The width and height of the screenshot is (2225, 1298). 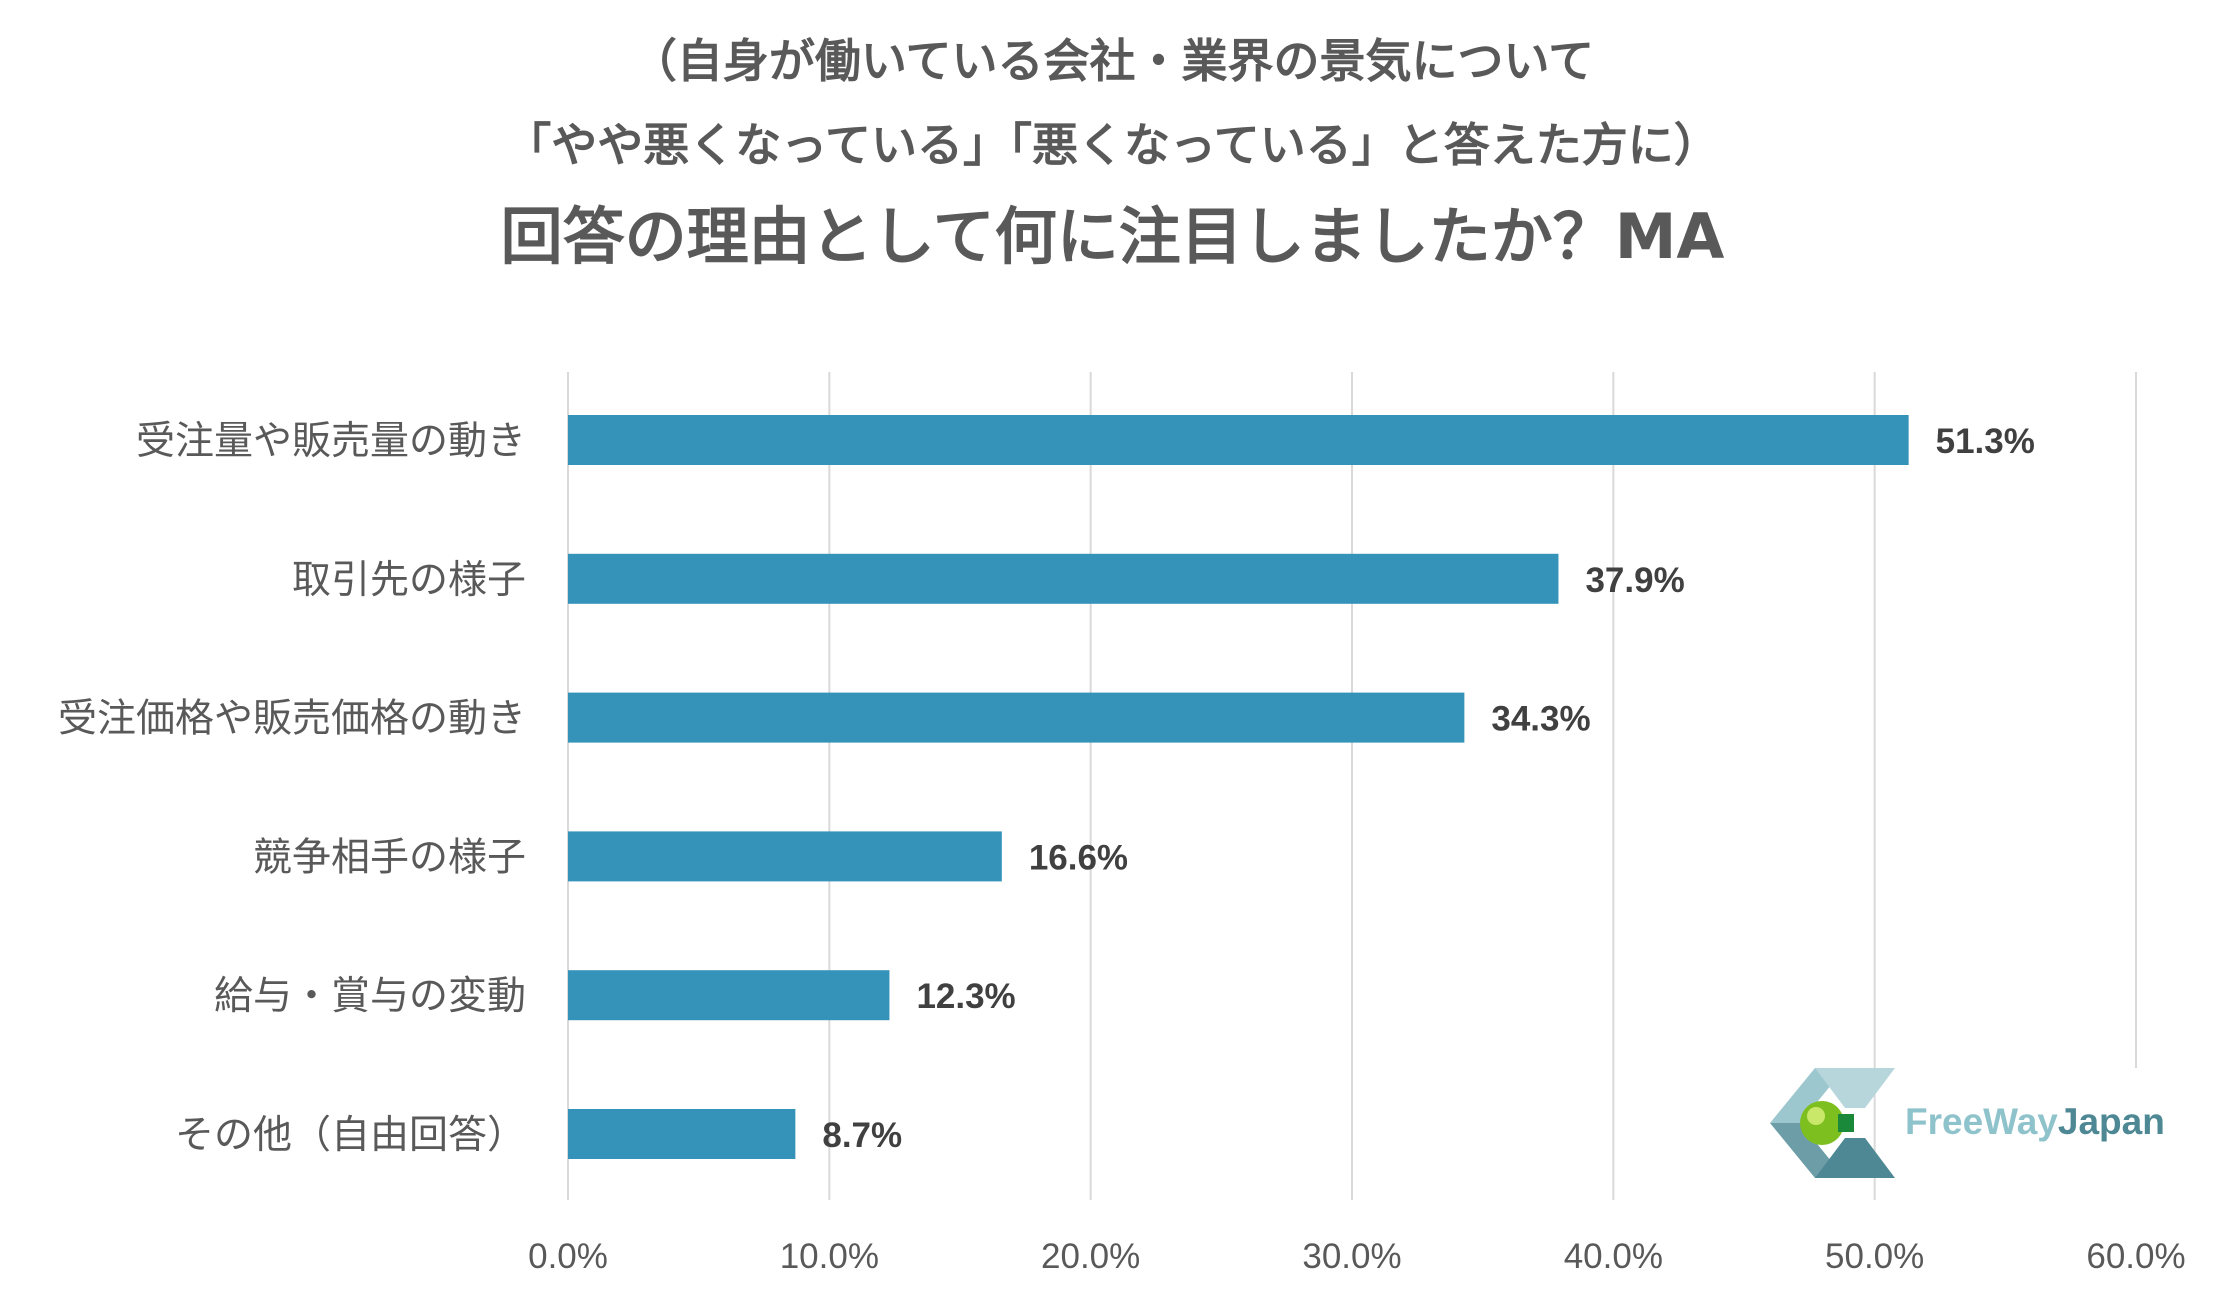 I want to click on x-tick-label: 30.0%, so click(x=1351, y=1256).